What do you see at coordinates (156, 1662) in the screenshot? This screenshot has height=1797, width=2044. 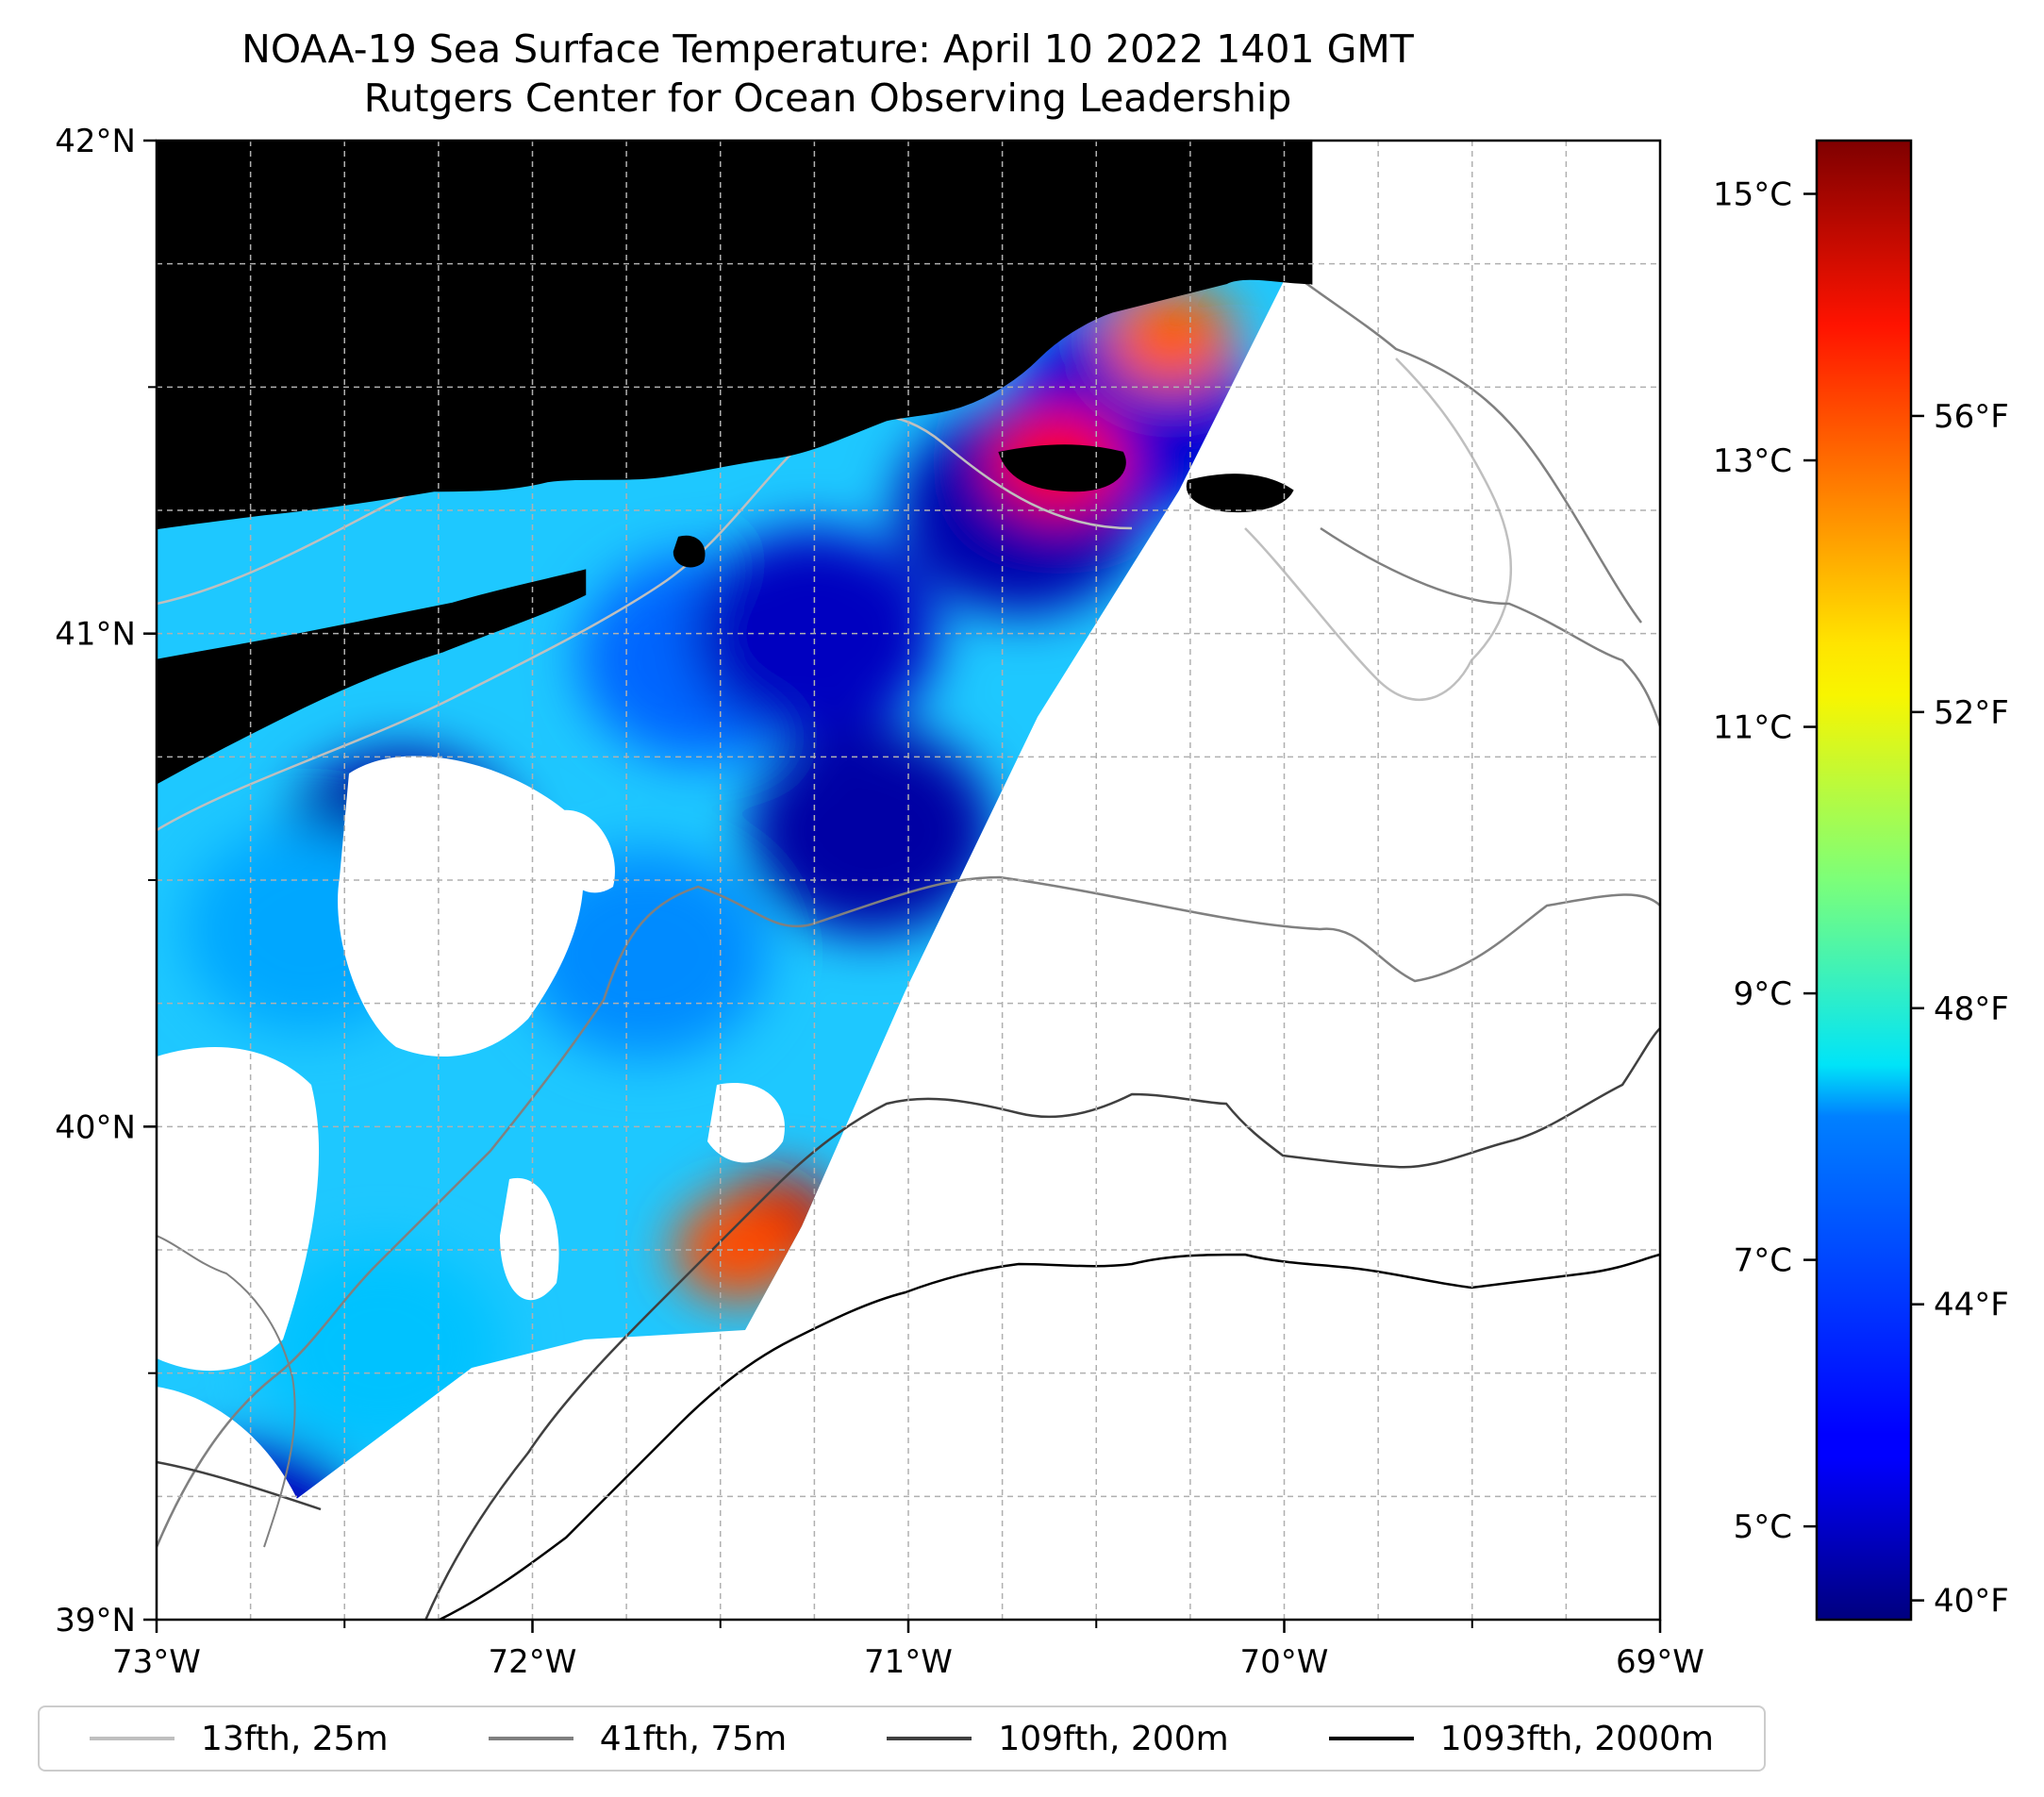 I see `lon-tick-label: 73°W` at bounding box center [156, 1662].